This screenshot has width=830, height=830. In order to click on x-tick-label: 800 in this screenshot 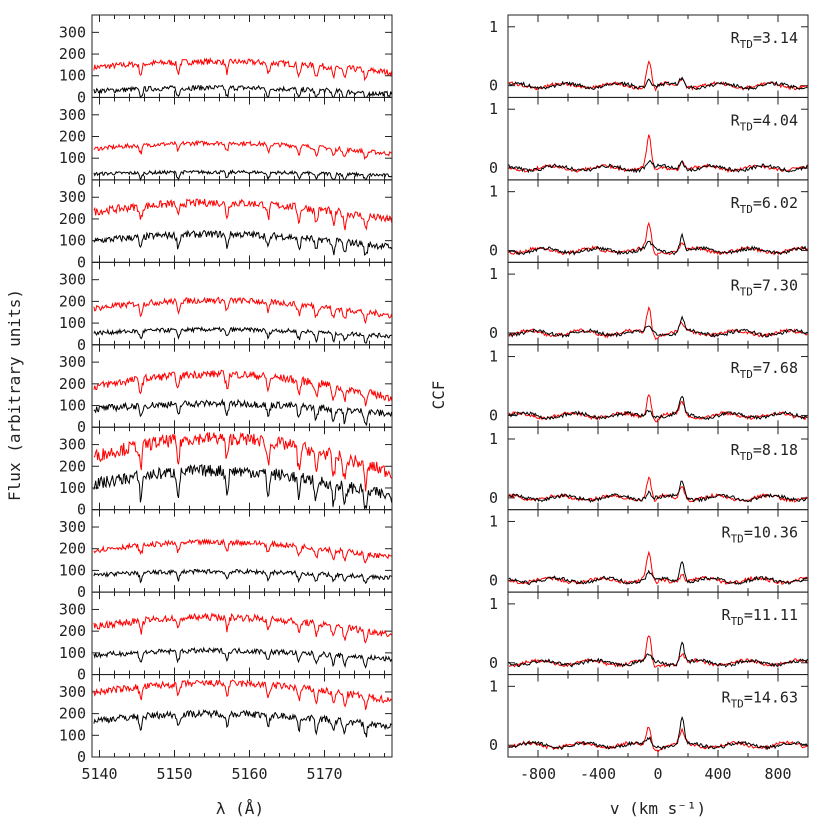, I will do `click(777, 774)`.